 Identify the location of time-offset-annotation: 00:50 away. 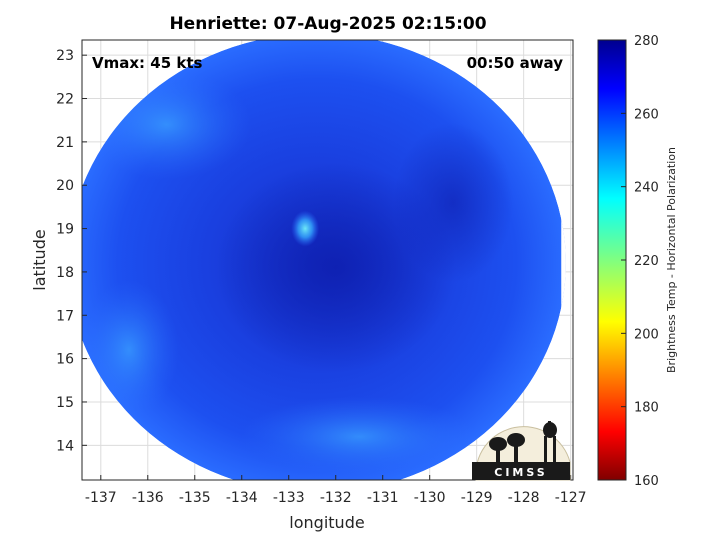
(515, 63).